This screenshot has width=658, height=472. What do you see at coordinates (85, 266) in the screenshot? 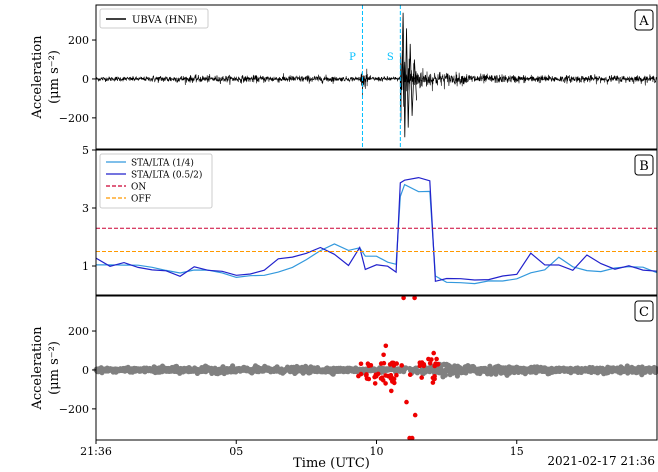
I see `y-tick-label: 1` at bounding box center [85, 266].